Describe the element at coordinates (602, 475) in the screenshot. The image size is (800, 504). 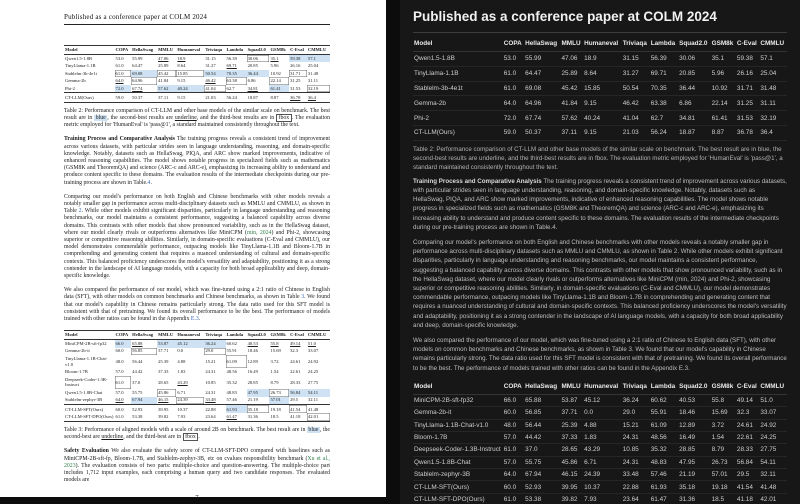
I see `metric-value-cell: 24.39` at that location.